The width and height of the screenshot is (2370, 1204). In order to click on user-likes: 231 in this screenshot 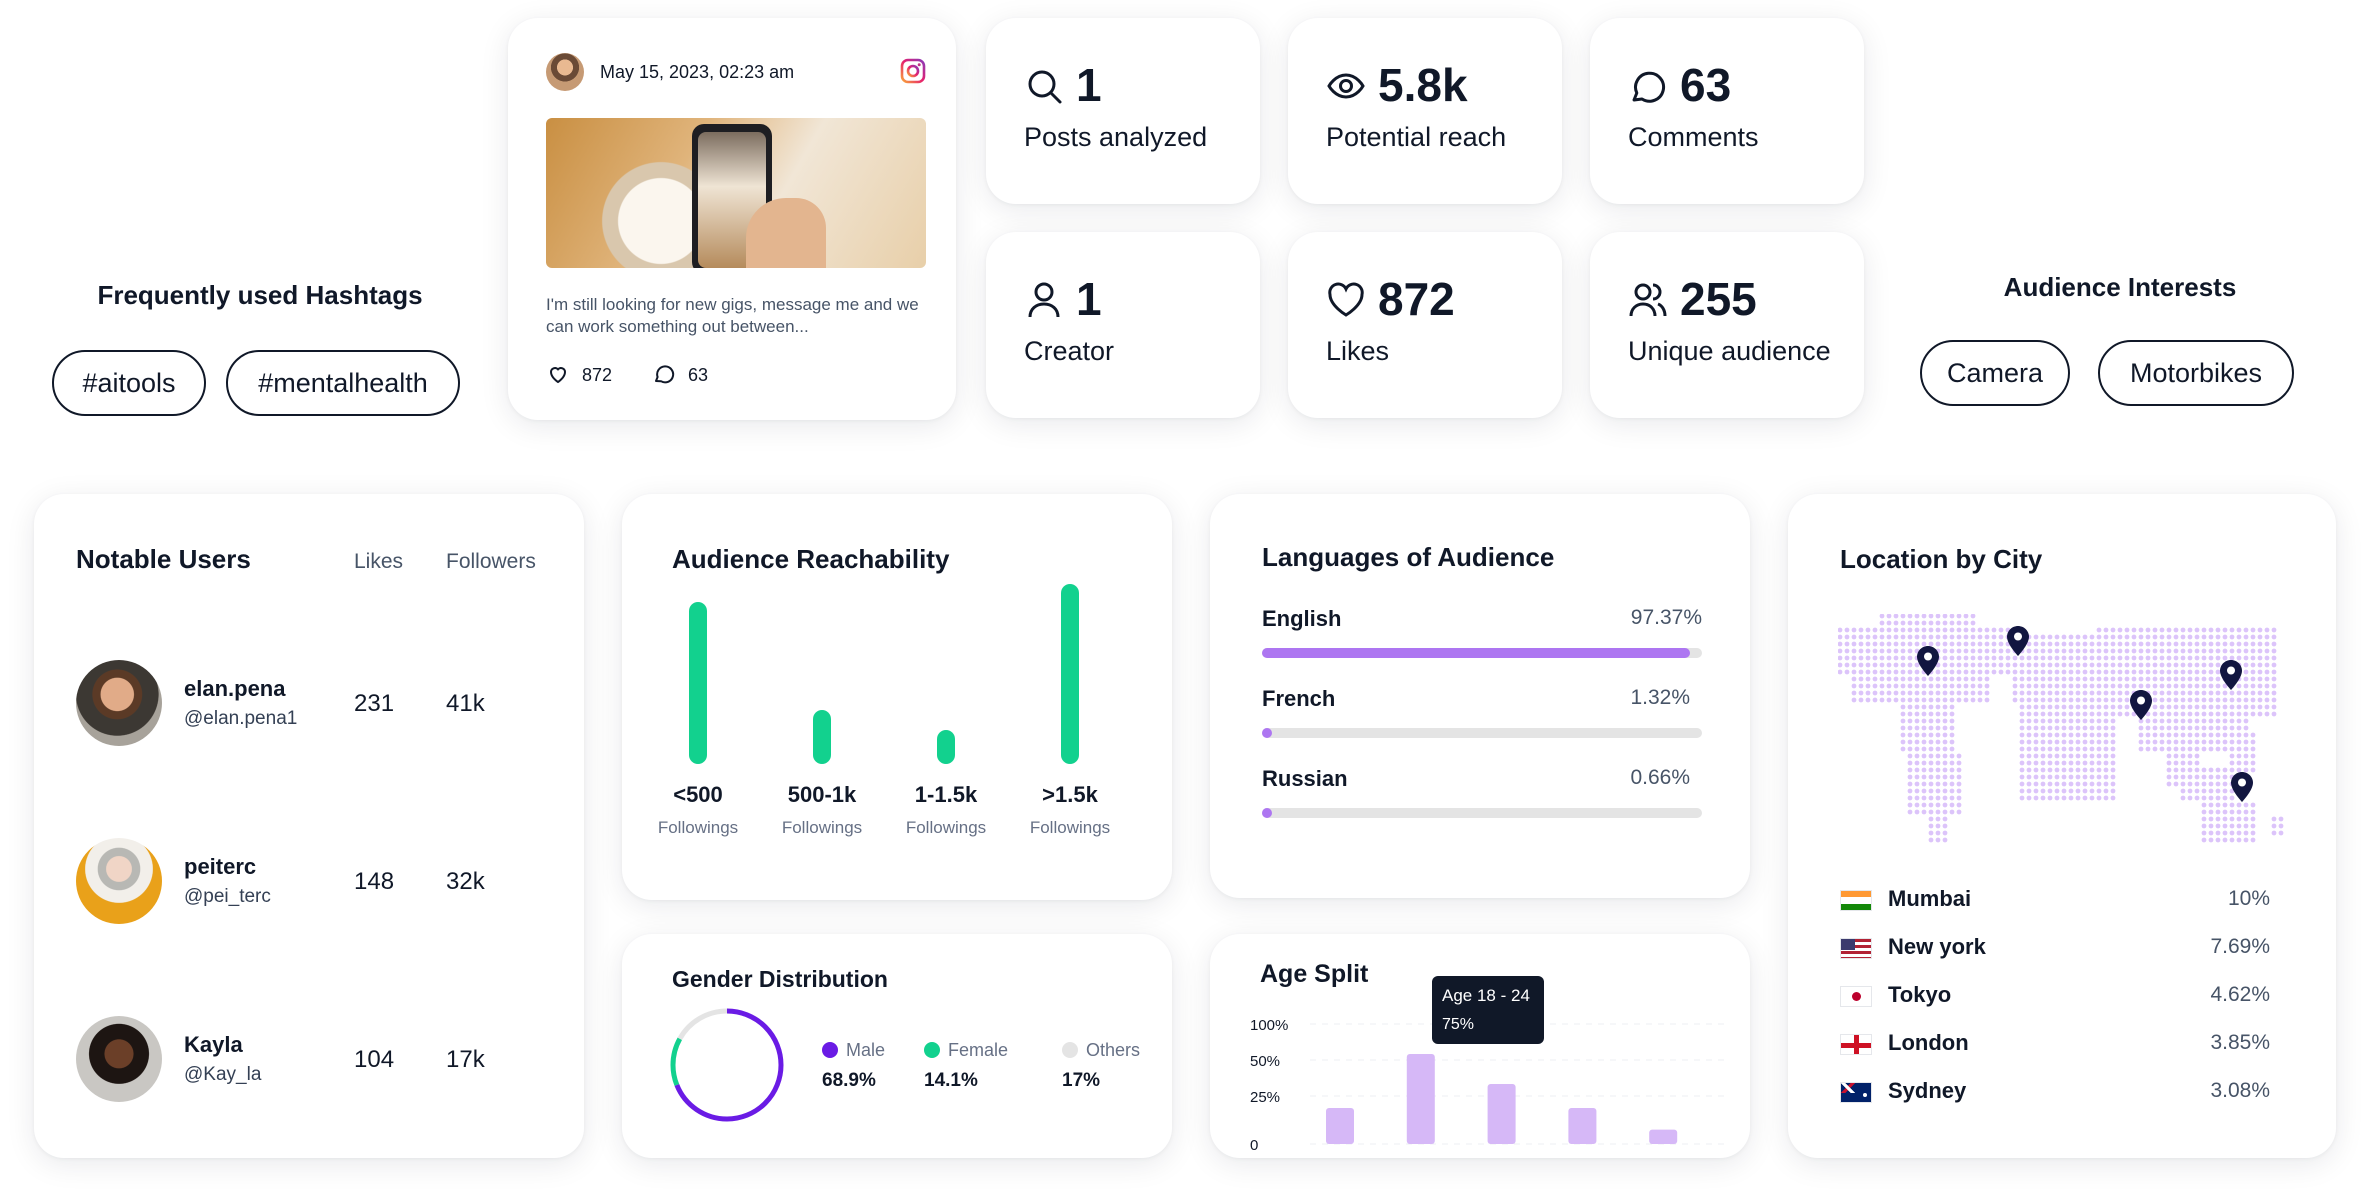, I will do `click(374, 703)`.